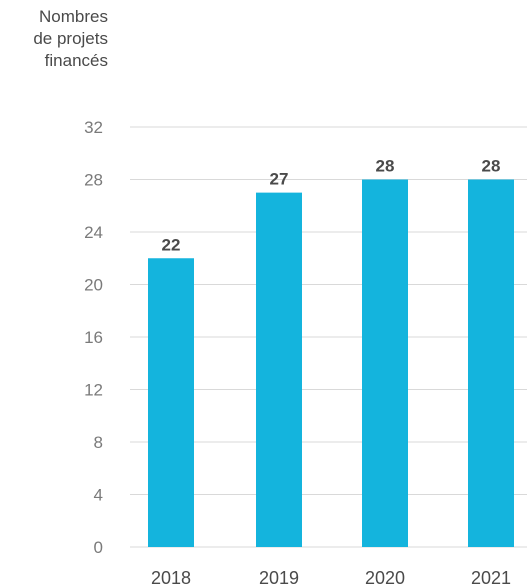  I want to click on y-tick-label-20: 20, so click(93, 285).